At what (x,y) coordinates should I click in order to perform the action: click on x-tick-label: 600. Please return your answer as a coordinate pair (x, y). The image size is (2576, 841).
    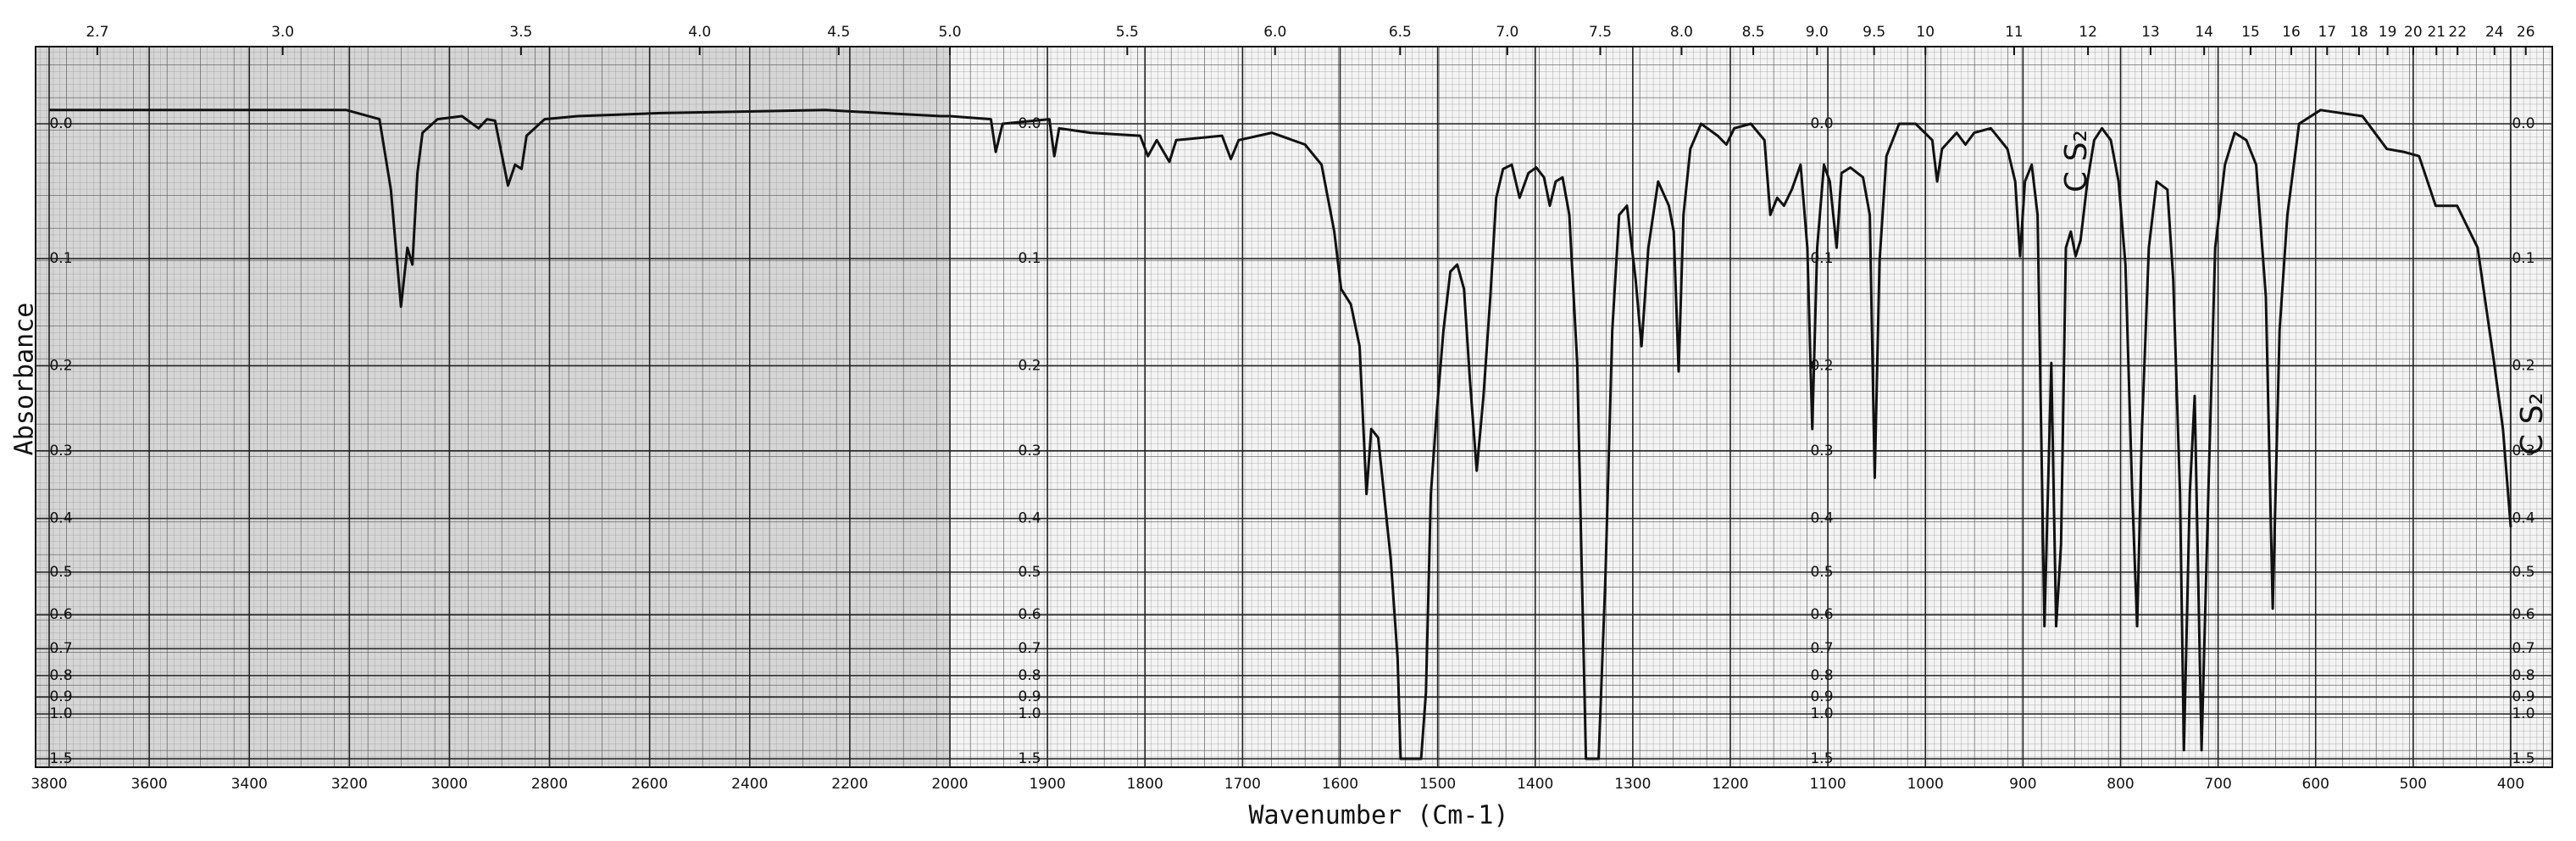
    Looking at the image, I should click on (2315, 784).